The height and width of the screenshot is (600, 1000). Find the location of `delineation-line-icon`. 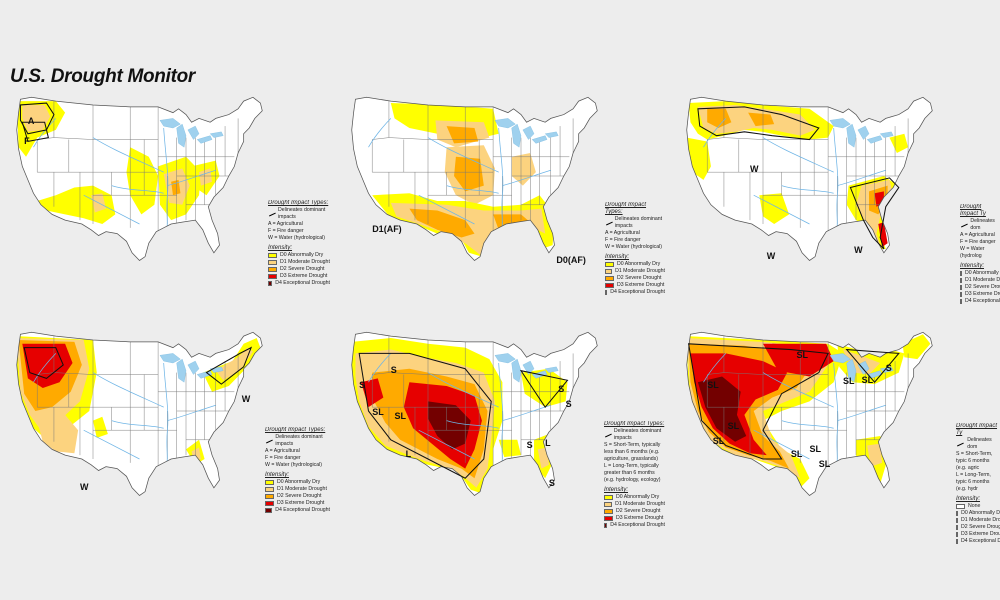

delineation-line-icon is located at coordinates (271, 214).